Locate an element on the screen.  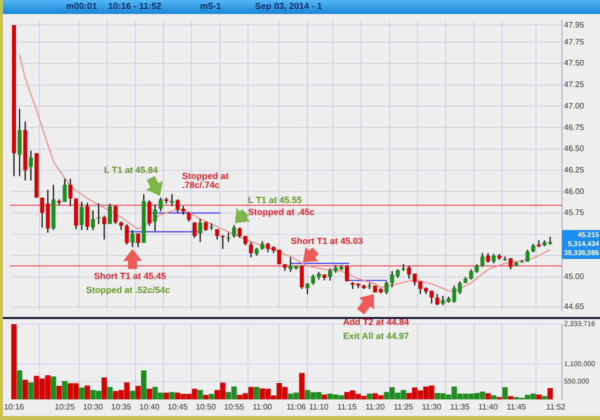
y-tick-label: 45.75 is located at coordinates (574, 213).